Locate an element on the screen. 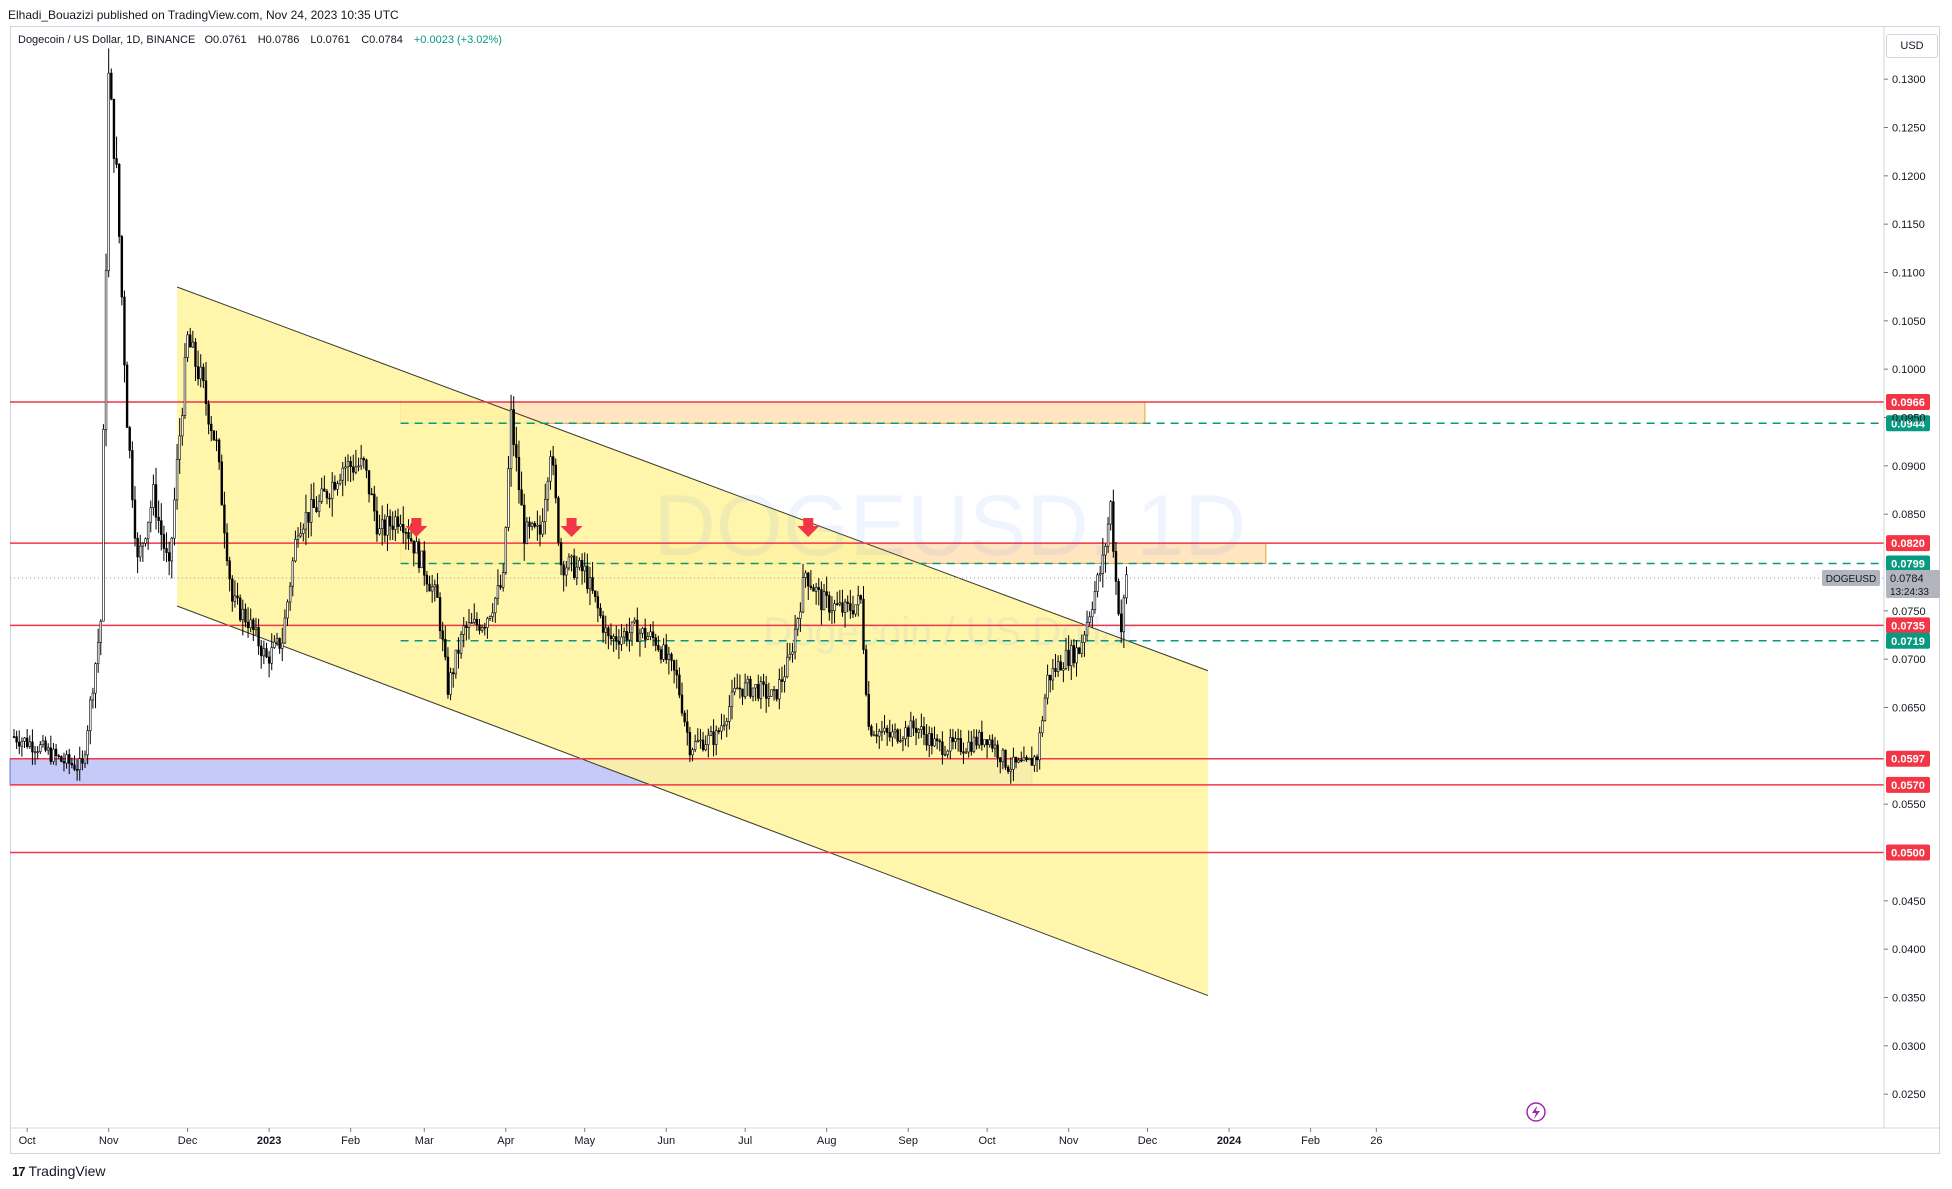 Image resolution: width=1952 pixels, height=1189 pixels. y-tick-label: 0.1050 is located at coordinates (1909, 322).